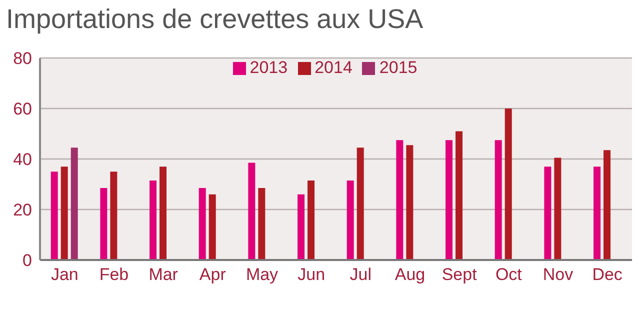 The image size is (640, 333). I want to click on x-tick-label: Oct, so click(508, 274).